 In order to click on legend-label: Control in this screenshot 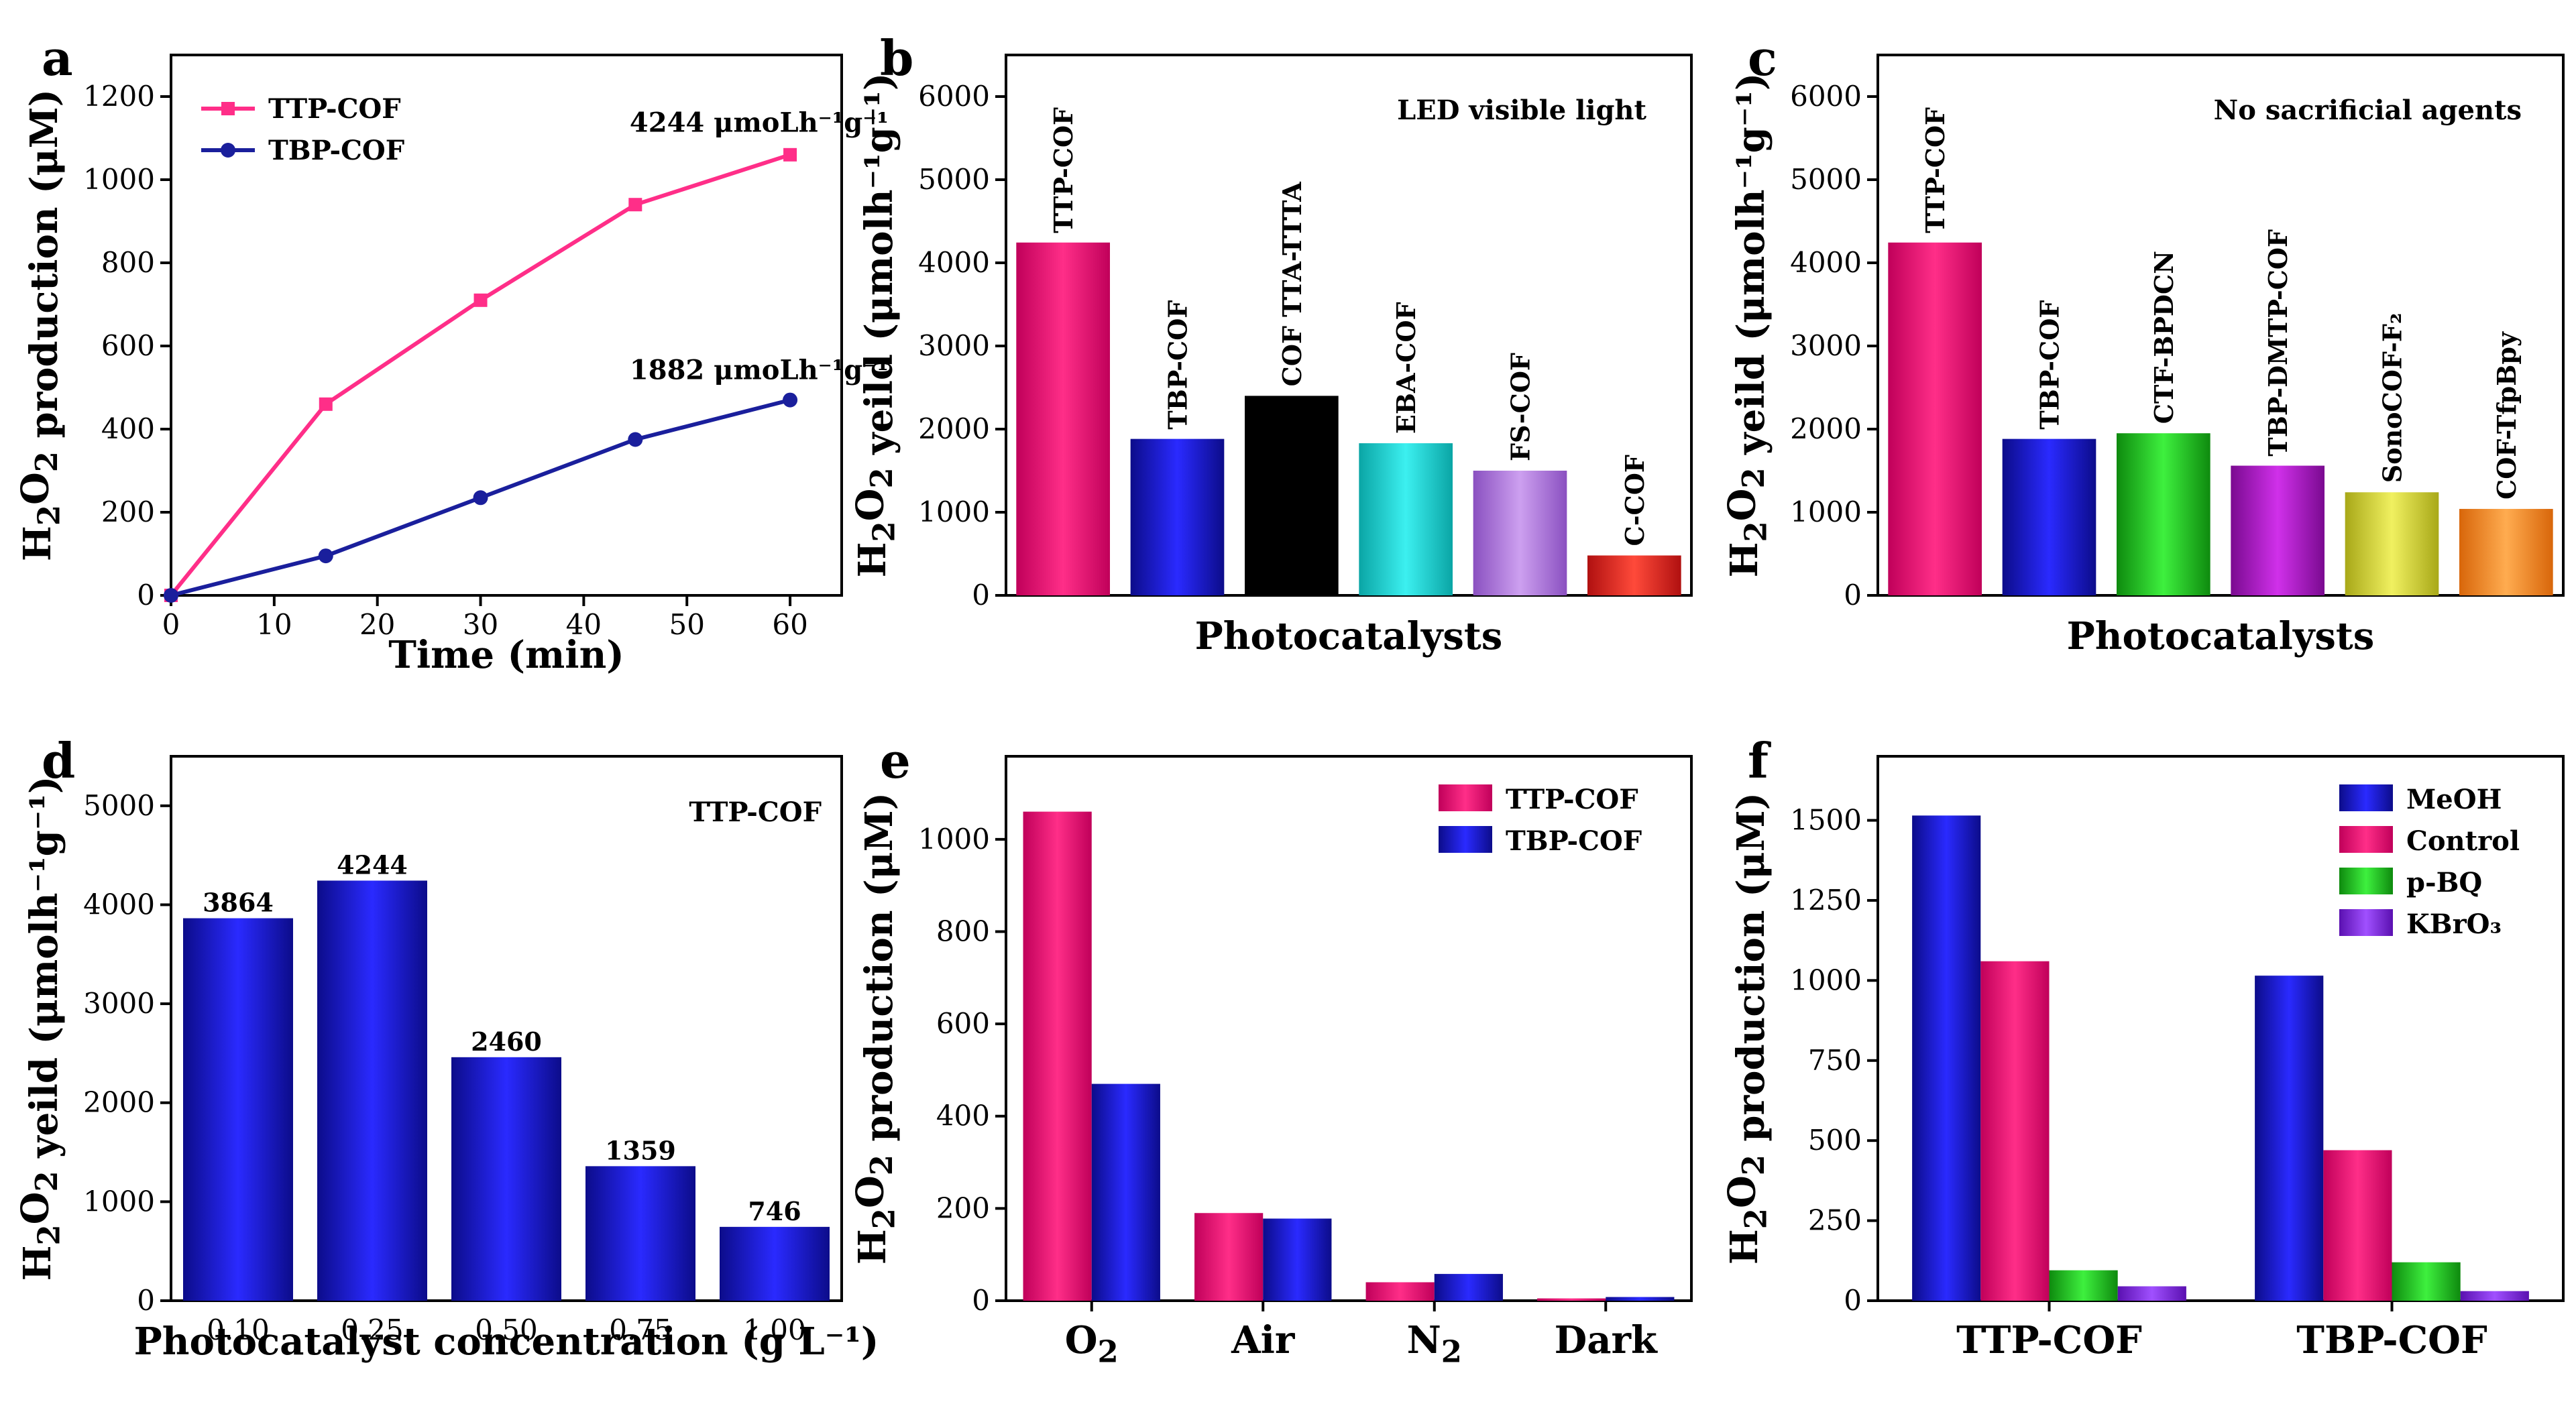, I will do `click(2463, 841)`.